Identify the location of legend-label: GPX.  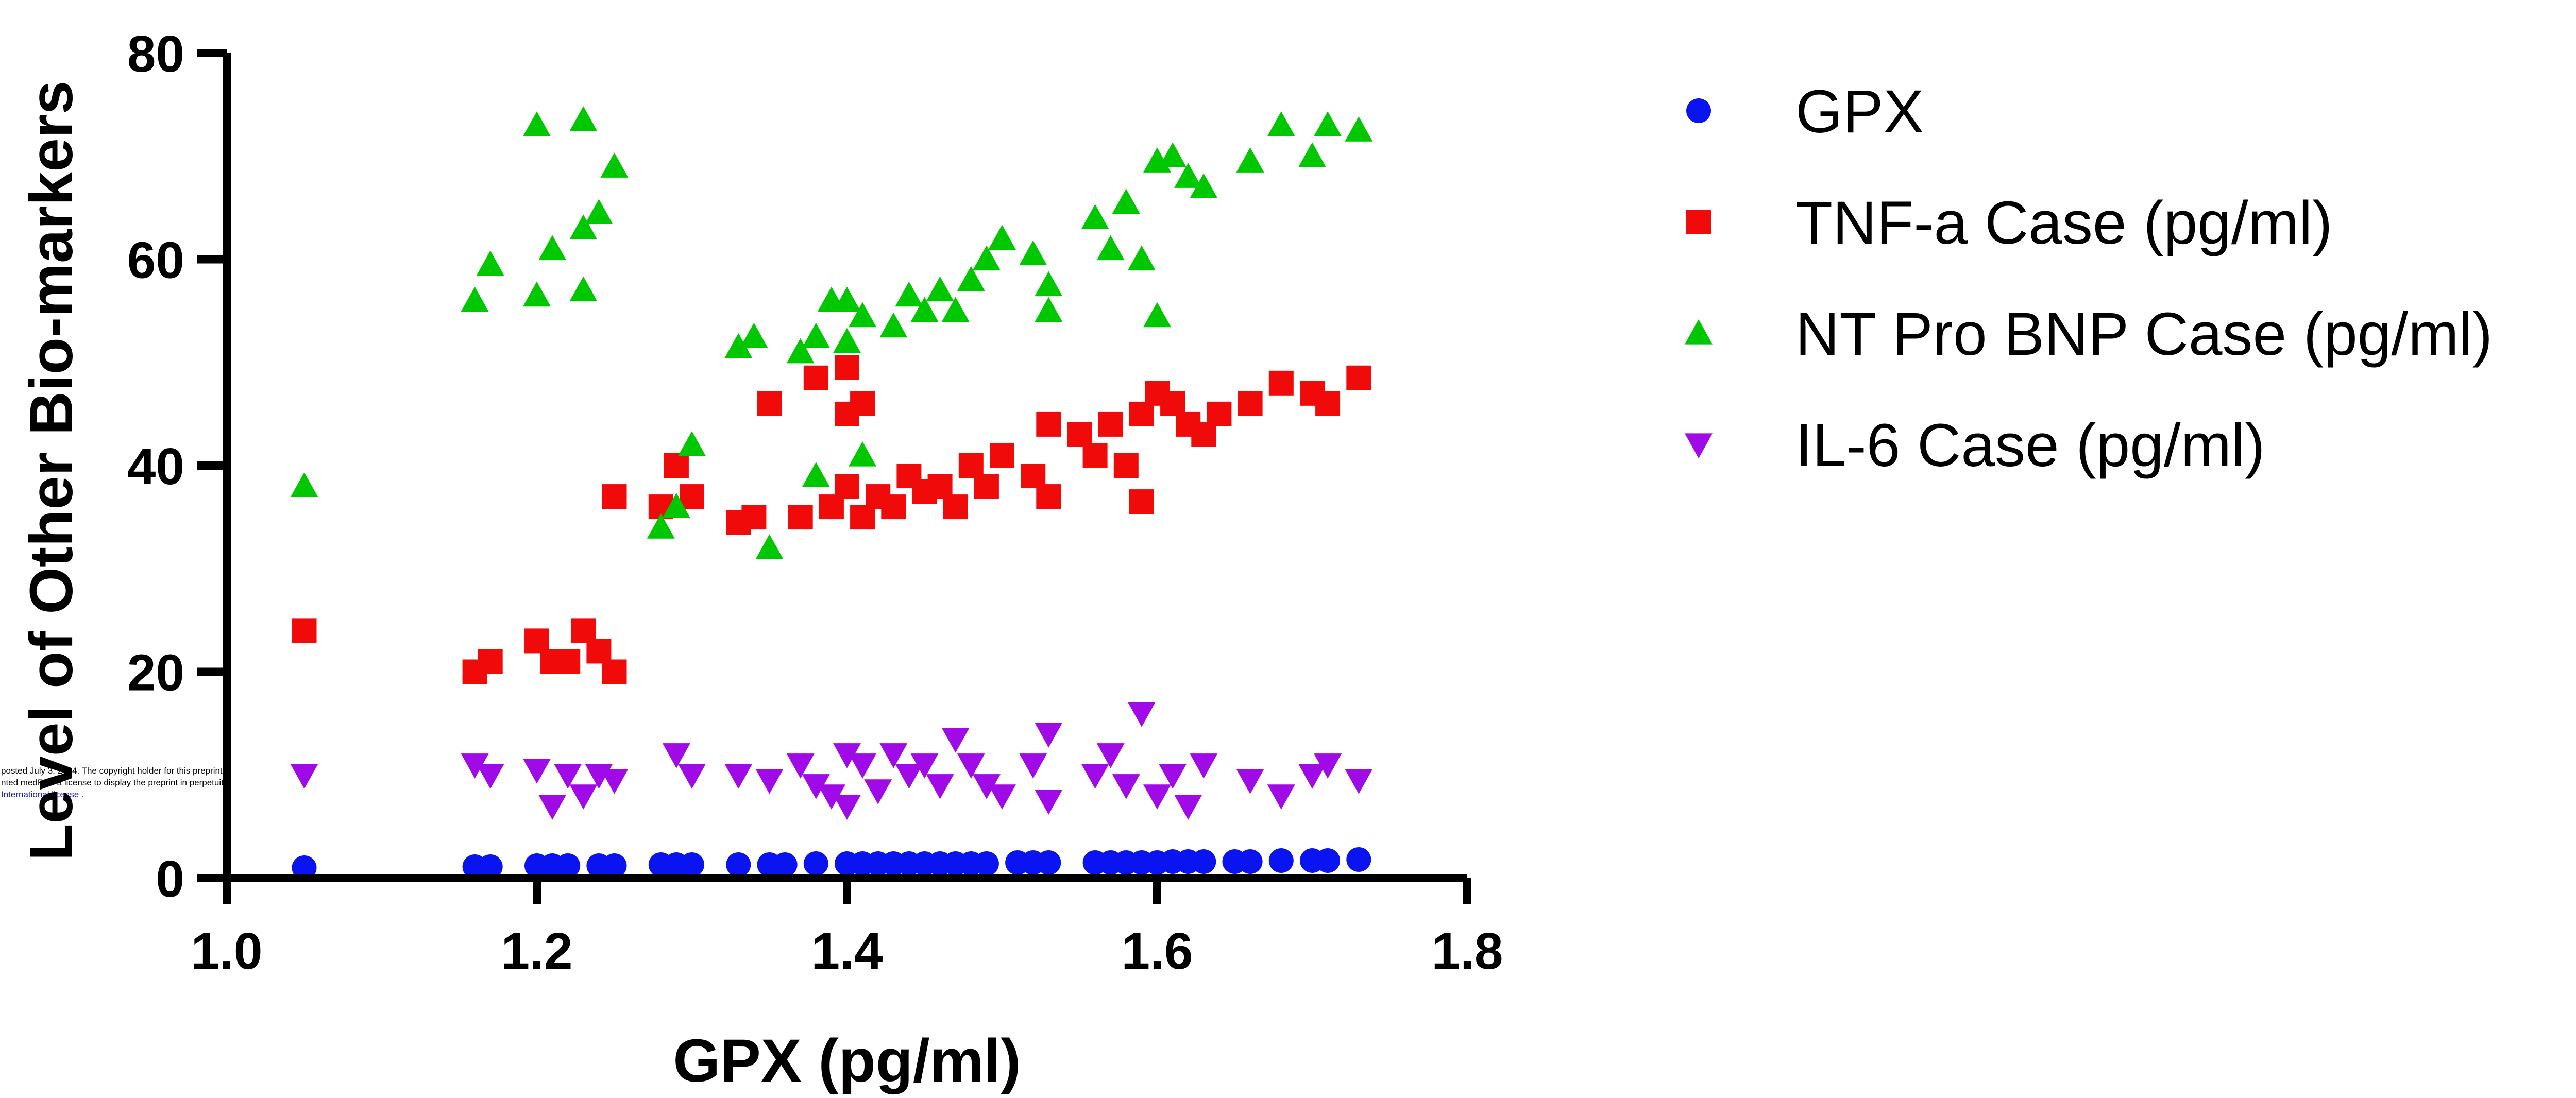
(1859, 112).